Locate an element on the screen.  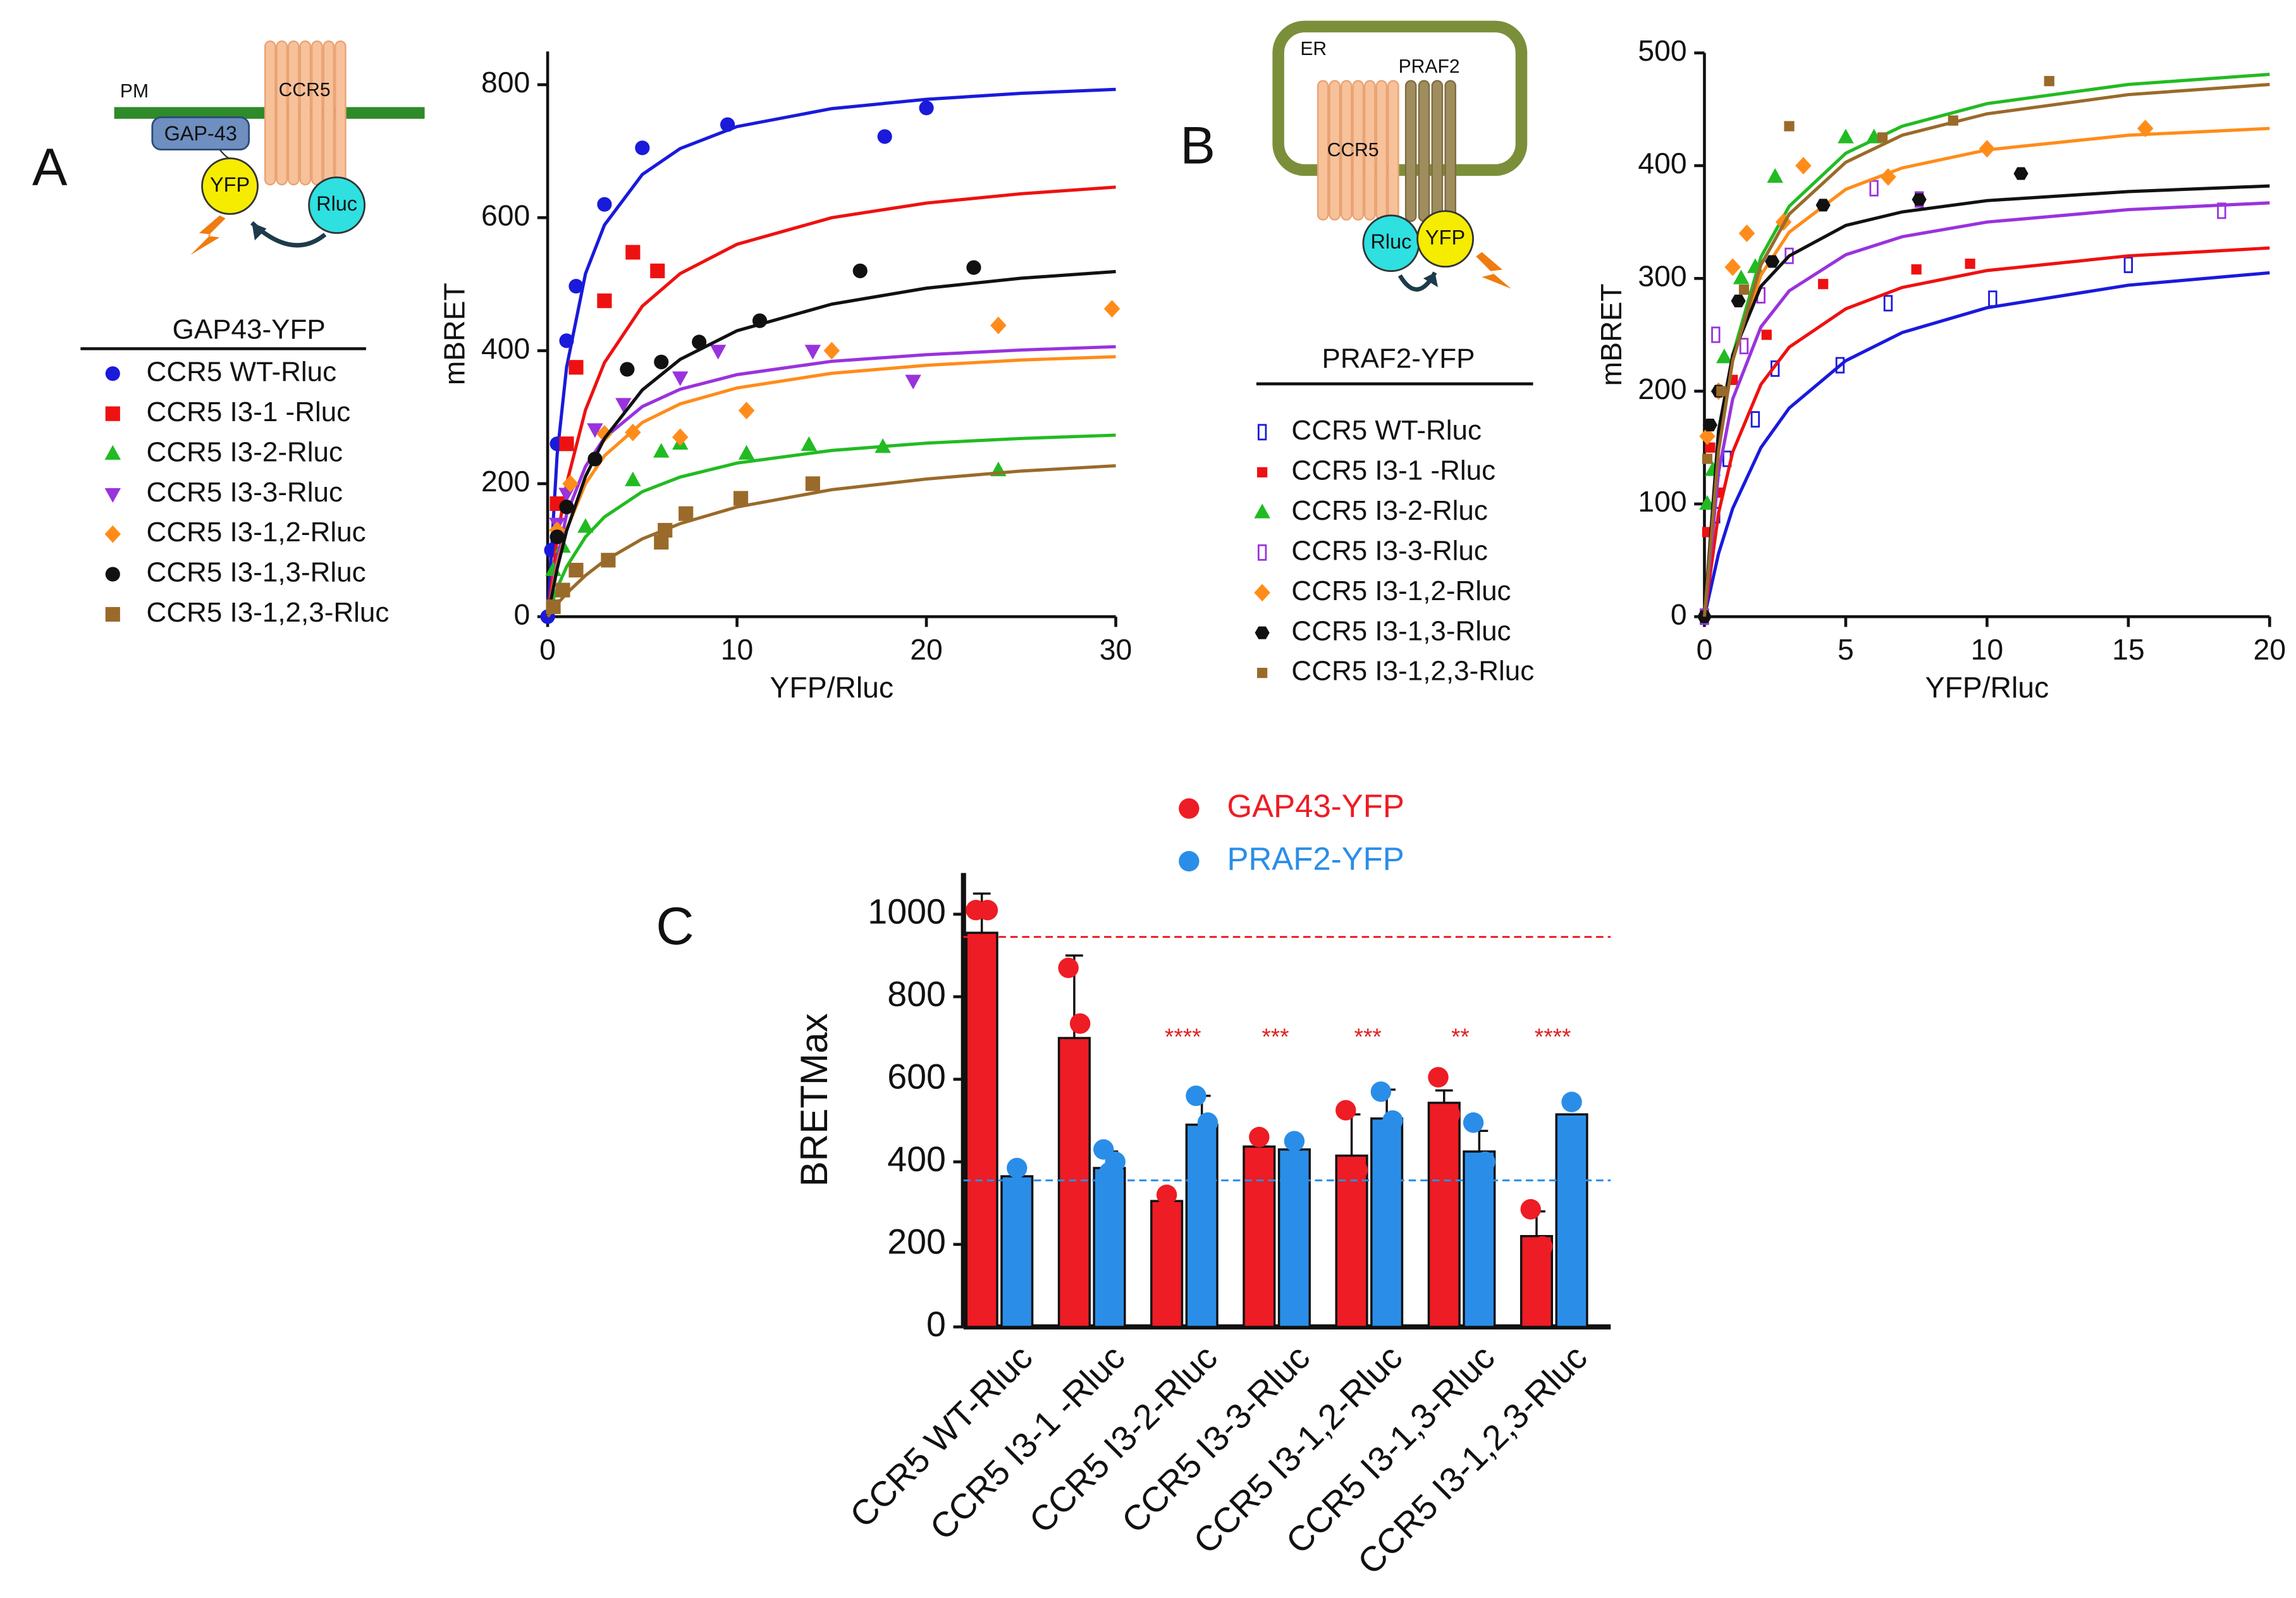
y-tick-label: 500 is located at coordinates (1662, 51).